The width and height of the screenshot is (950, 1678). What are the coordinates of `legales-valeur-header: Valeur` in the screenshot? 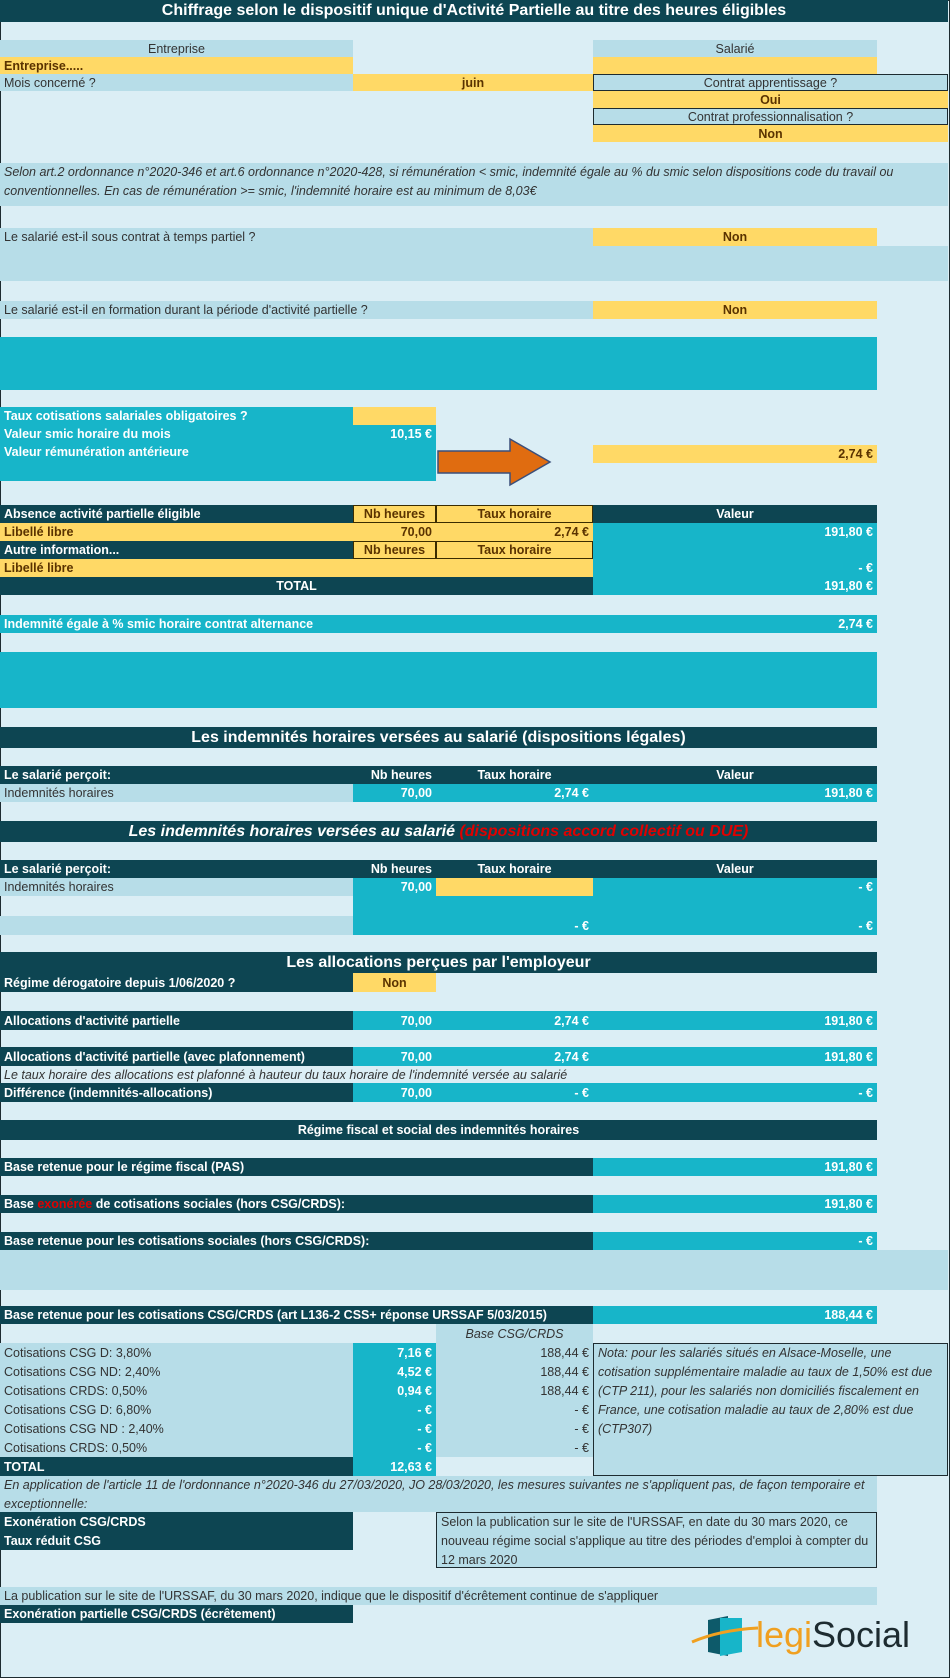 It's located at (735, 775).